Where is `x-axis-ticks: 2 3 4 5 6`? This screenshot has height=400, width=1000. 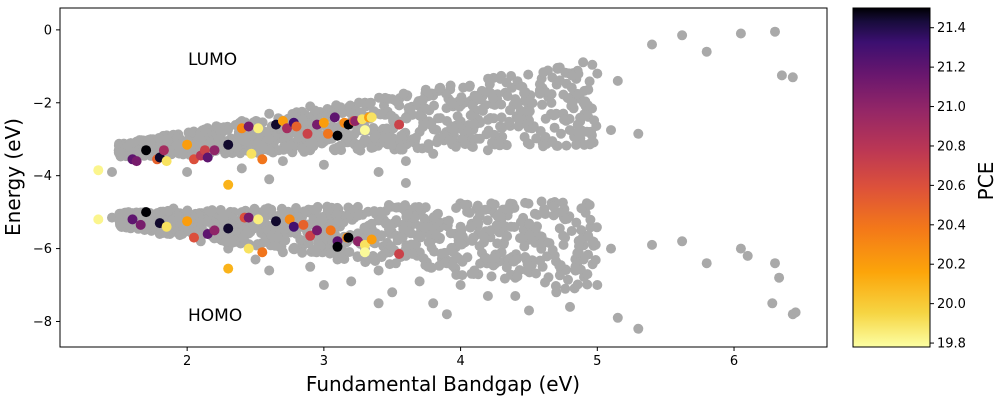
x-axis-ticks: 2 3 4 5 6 is located at coordinates (460, 358).